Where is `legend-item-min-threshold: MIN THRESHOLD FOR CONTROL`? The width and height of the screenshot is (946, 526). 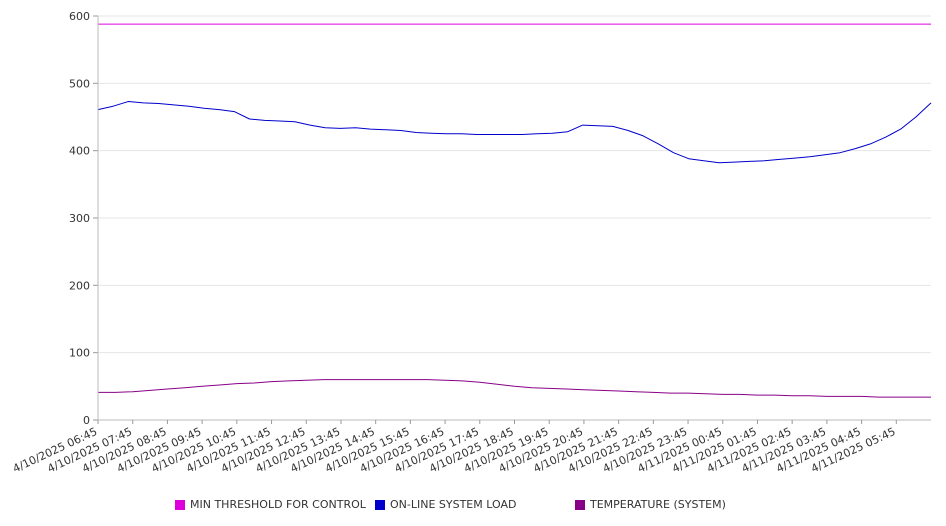
legend-item-min-threshold: MIN THRESHOLD FOR CONTROL is located at coordinates (270, 504).